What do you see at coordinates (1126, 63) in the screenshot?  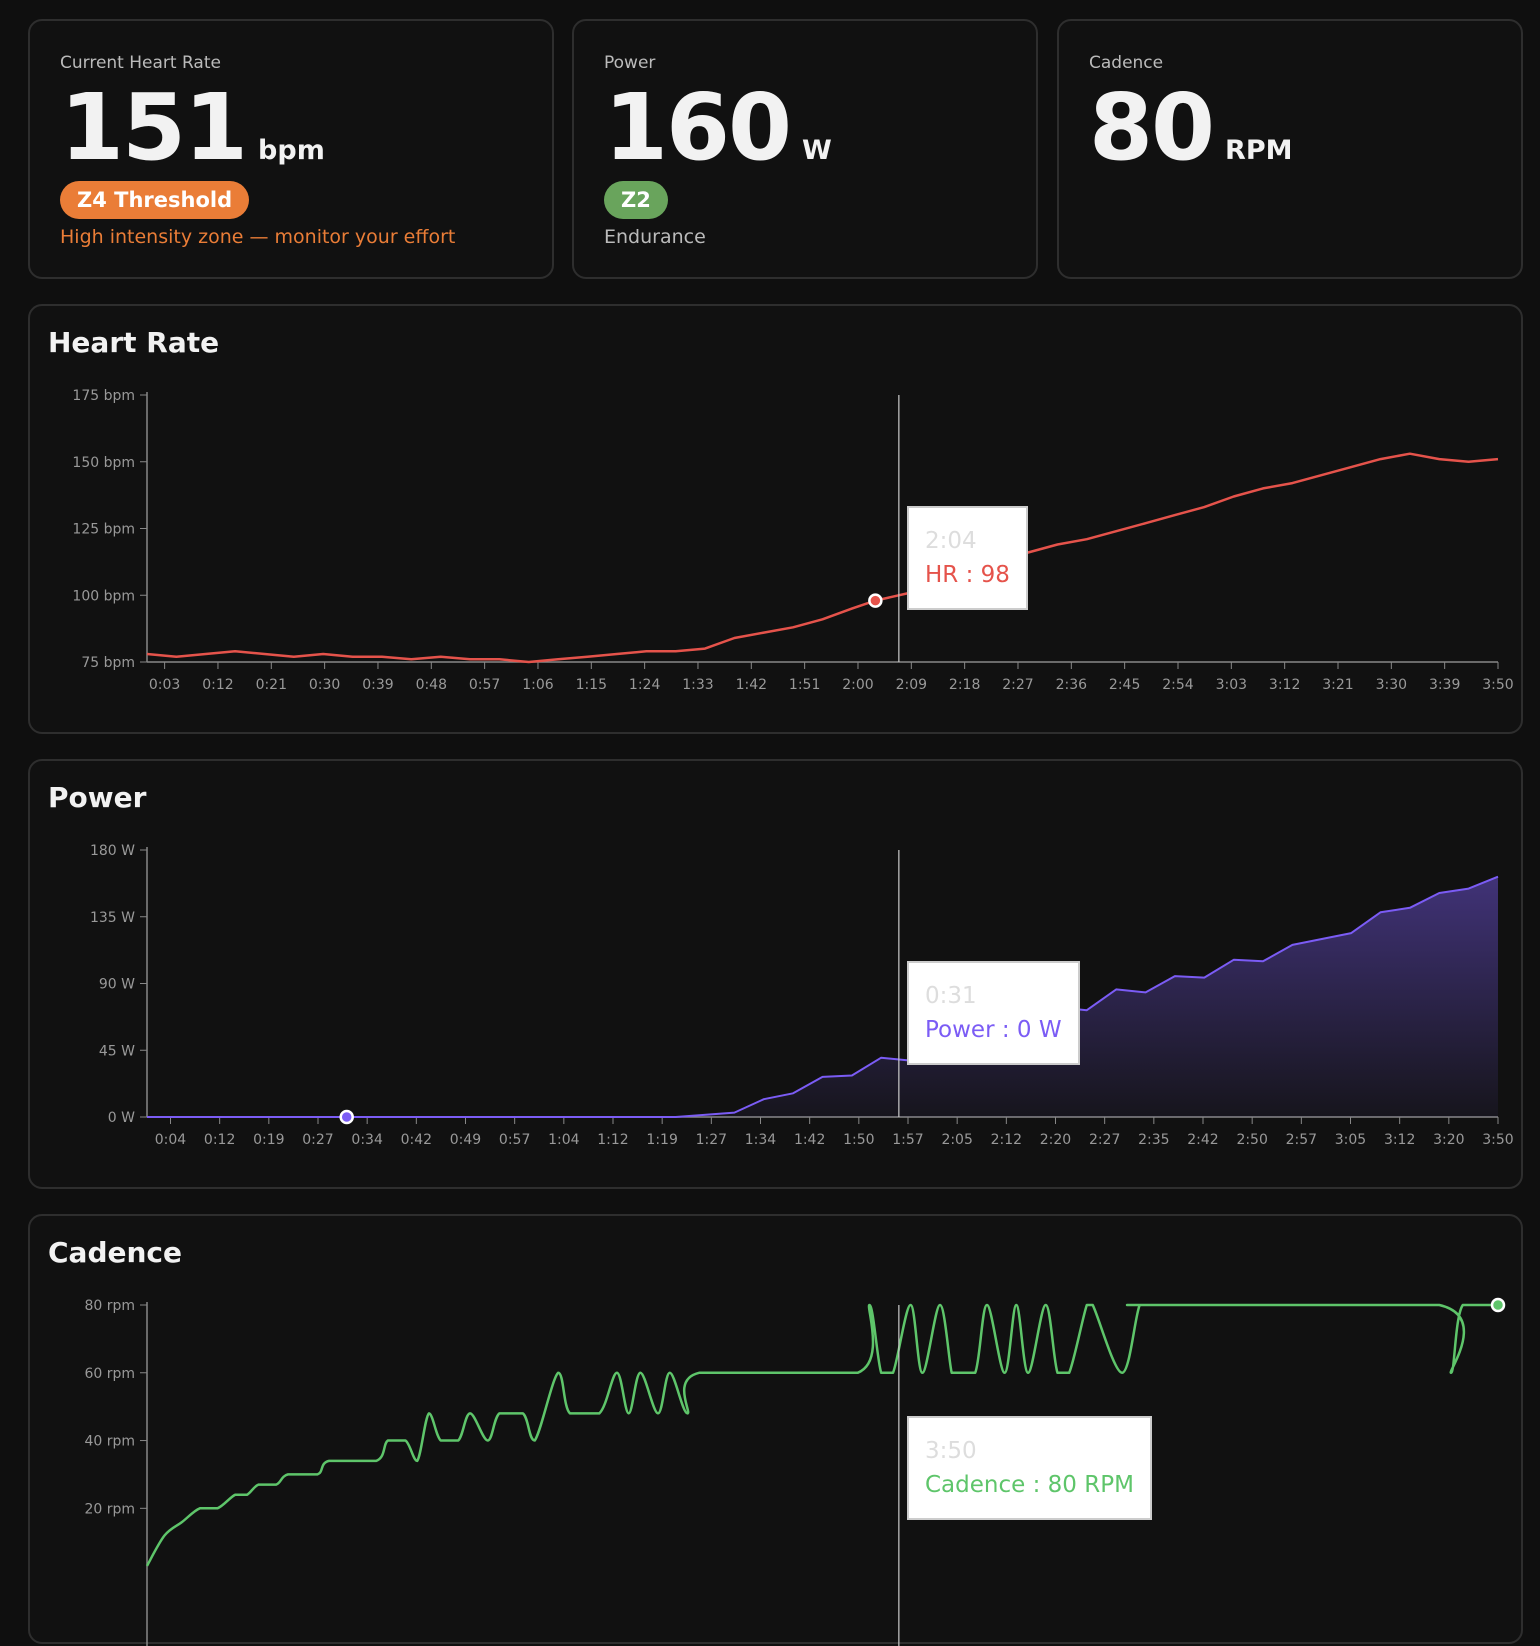 I see `cadence-label: Cadence` at bounding box center [1126, 63].